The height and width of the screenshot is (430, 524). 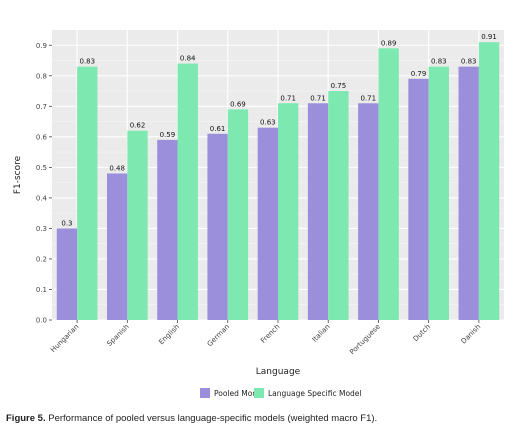 What do you see at coordinates (270, 334) in the screenshot?
I see `x-tick-label: French` at bounding box center [270, 334].